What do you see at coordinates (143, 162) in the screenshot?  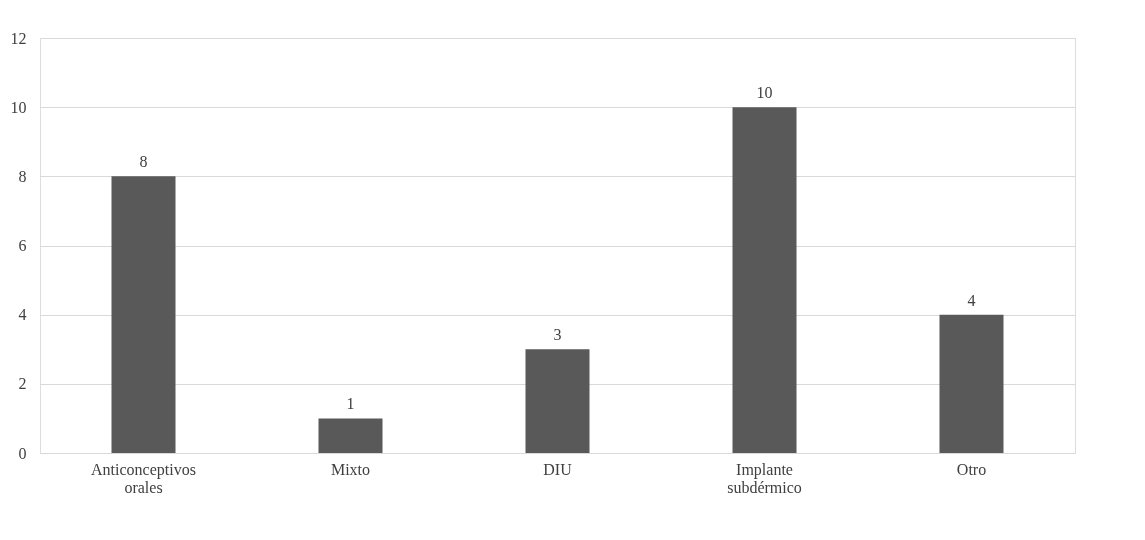 I see `data-label: 8` at bounding box center [143, 162].